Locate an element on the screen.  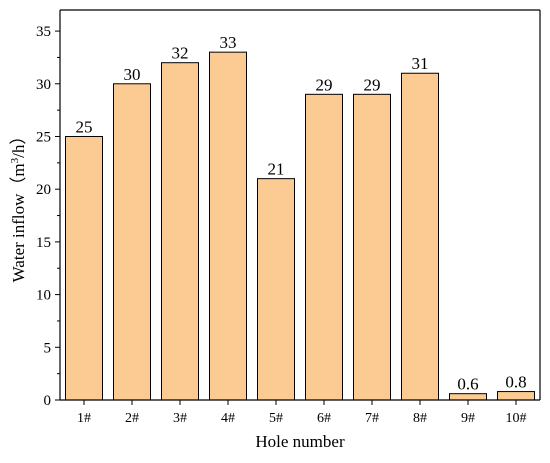
data-label-8: 31 is located at coordinates (420, 63).